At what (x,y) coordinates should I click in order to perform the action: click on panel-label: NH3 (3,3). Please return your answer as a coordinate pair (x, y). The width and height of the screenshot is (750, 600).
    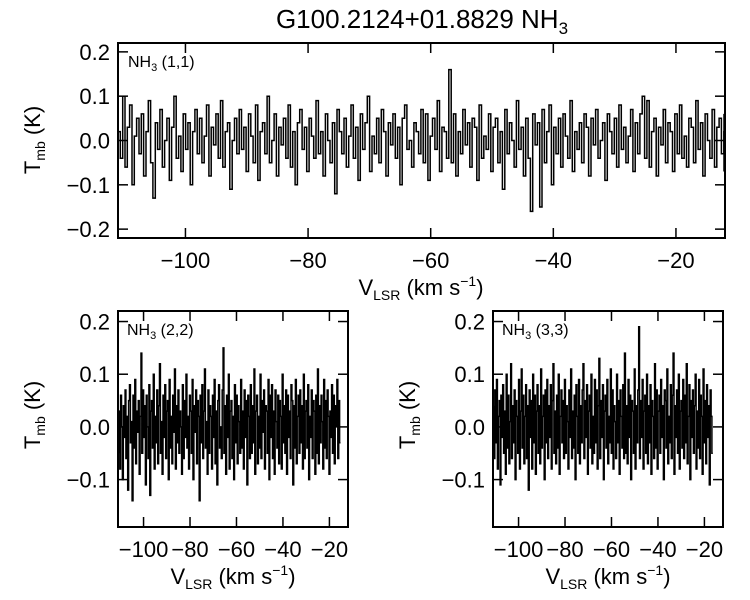
    Looking at the image, I should click on (535, 332).